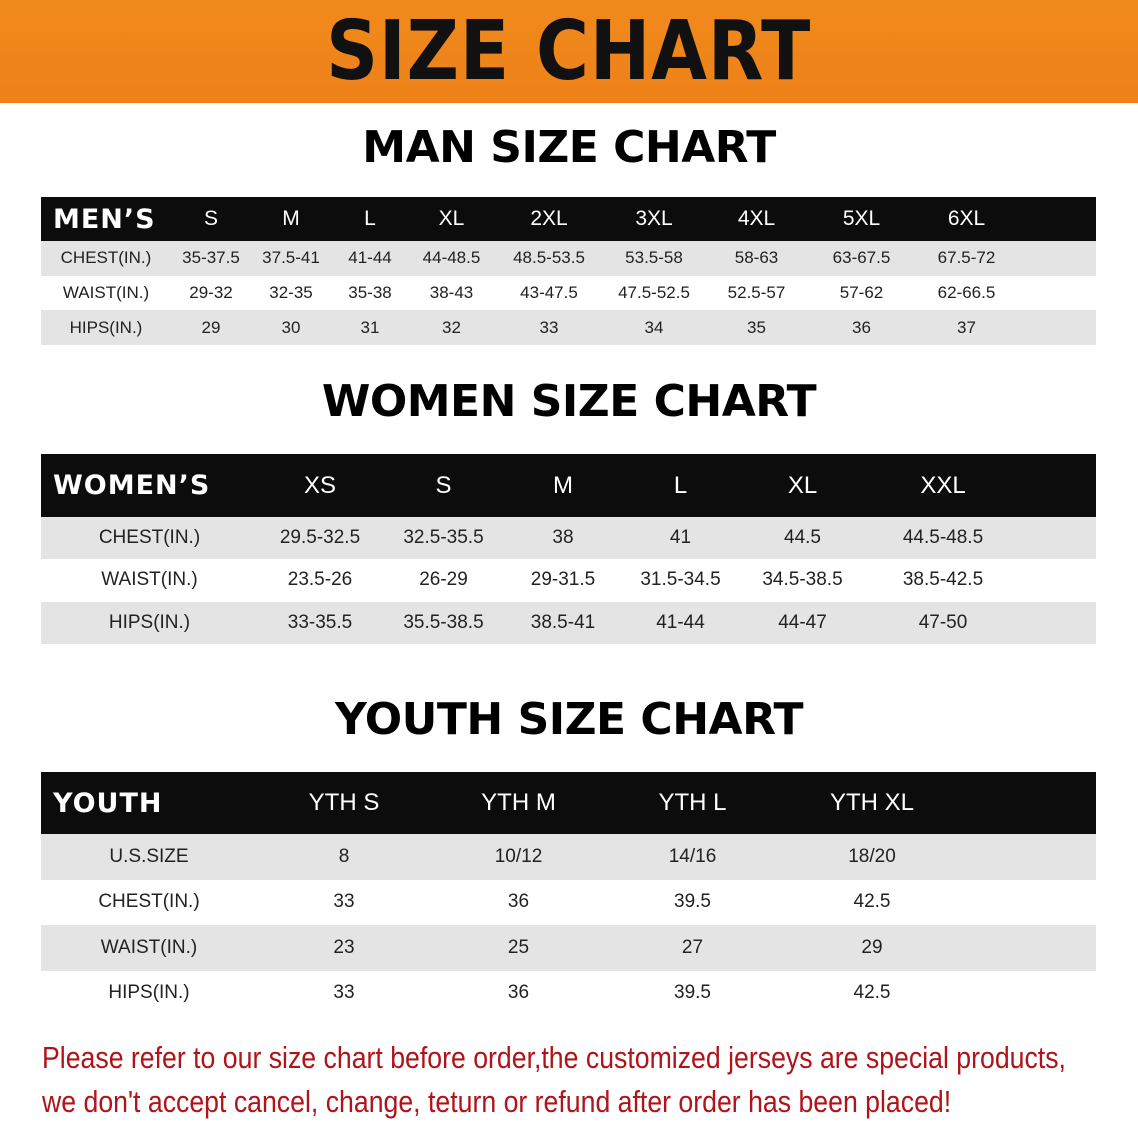 The width and height of the screenshot is (1138, 1132). Describe the element at coordinates (654, 327) in the screenshot. I see `table-cell: 34` at that location.